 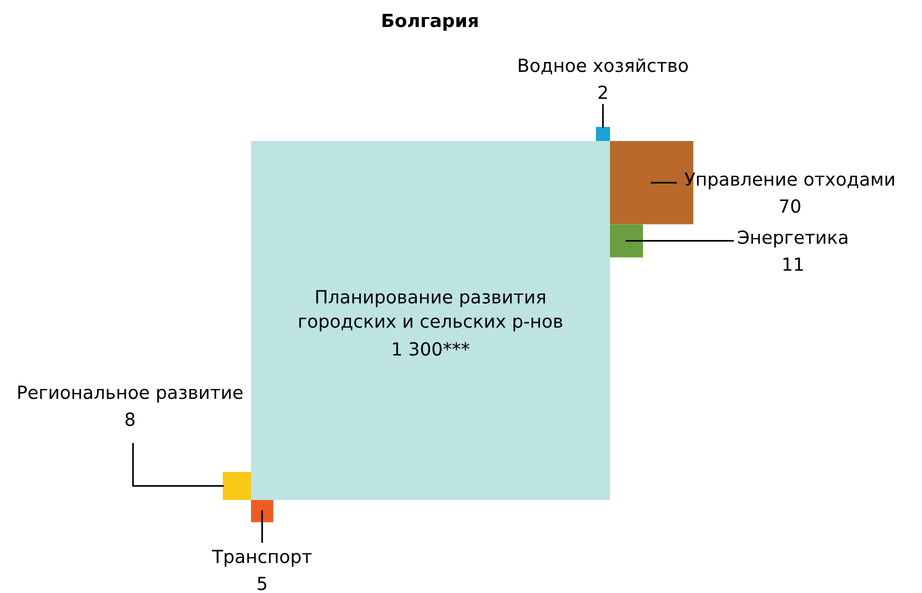 I want to click on category-label: Транспорт, so click(x=262, y=558).